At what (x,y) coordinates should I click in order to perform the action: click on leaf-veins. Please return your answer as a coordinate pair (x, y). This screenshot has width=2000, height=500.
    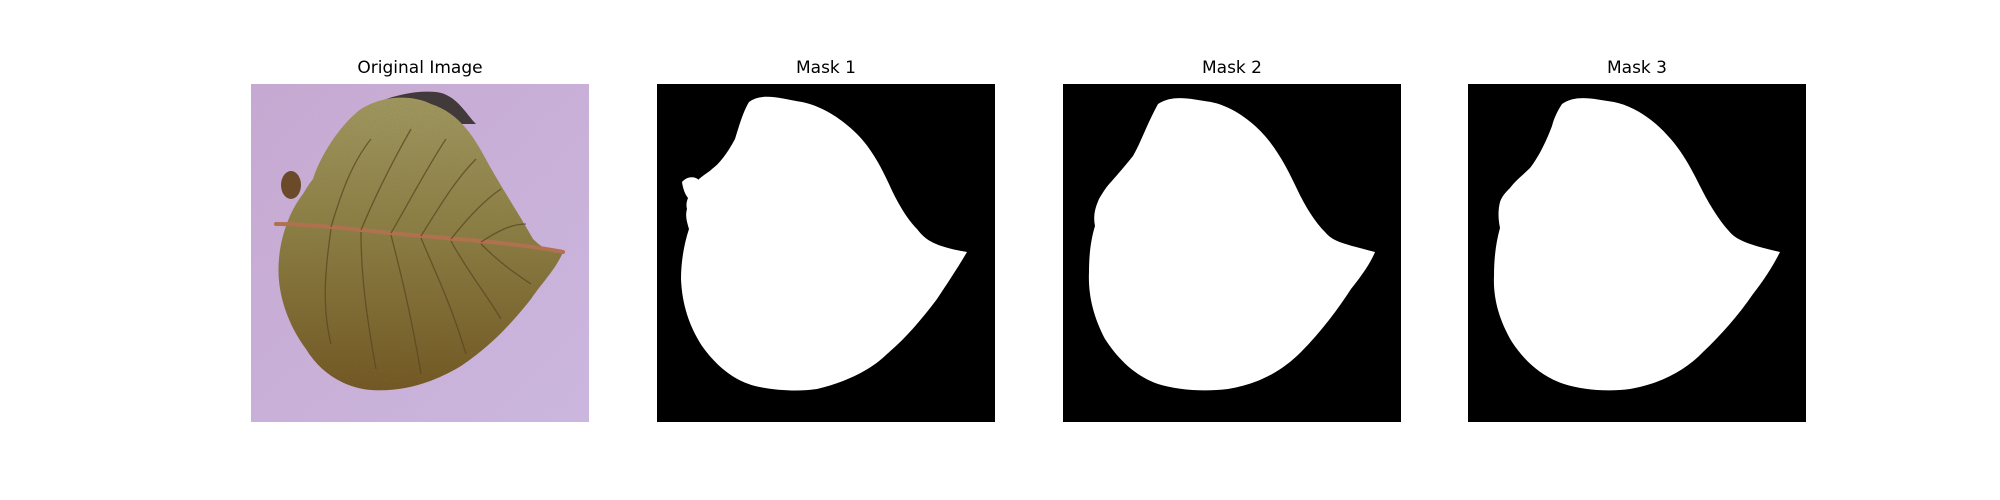
    Looking at the image, I should click on (428, 251).